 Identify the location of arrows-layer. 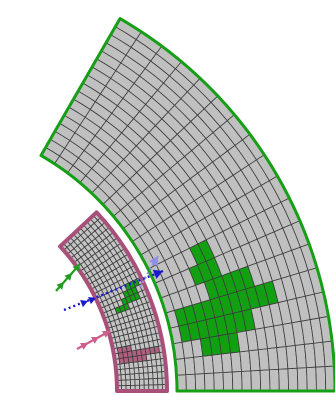
(109, 302).